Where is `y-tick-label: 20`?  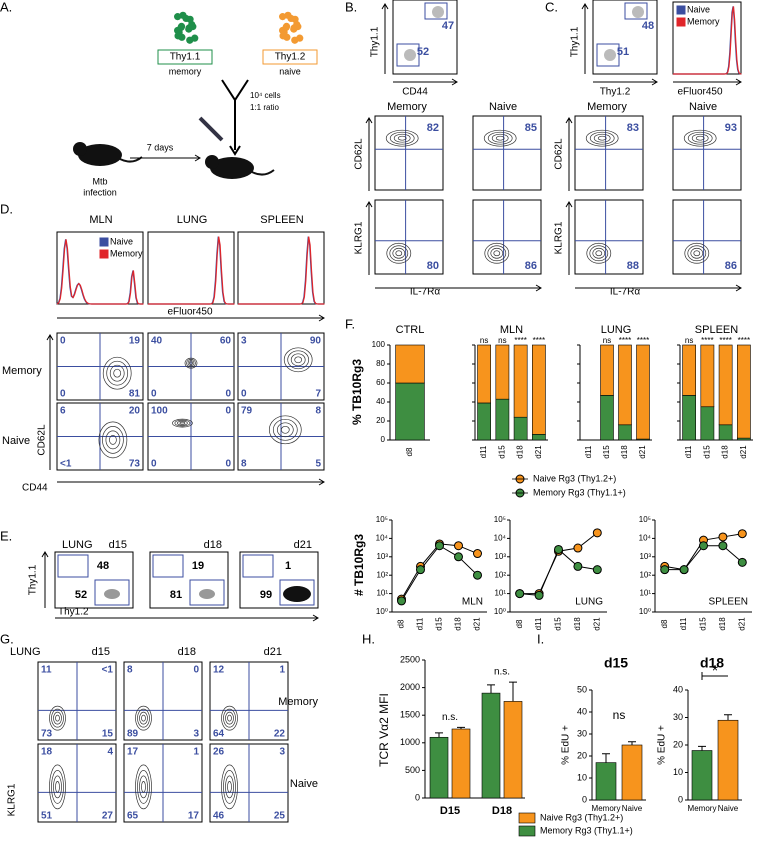 y-tick-label: 20 is located at coordinates (678, 744).